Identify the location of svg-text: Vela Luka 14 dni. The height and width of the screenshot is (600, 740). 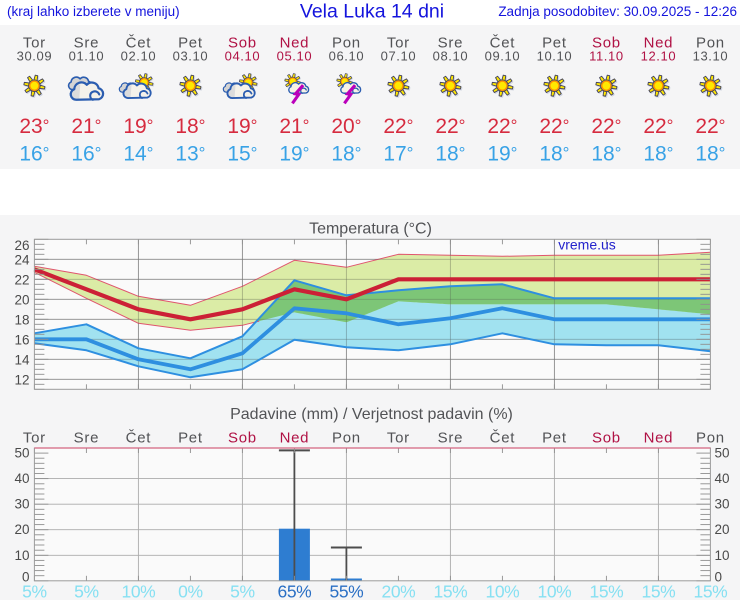
(372, 12).